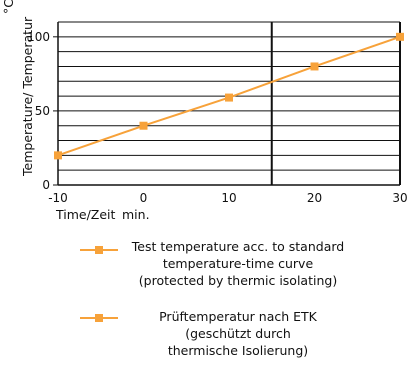 Image resolution: width=416 pixels, height=376 pixels. I want to click on x-axis-label: Time/Zeit, so click(85, 214).